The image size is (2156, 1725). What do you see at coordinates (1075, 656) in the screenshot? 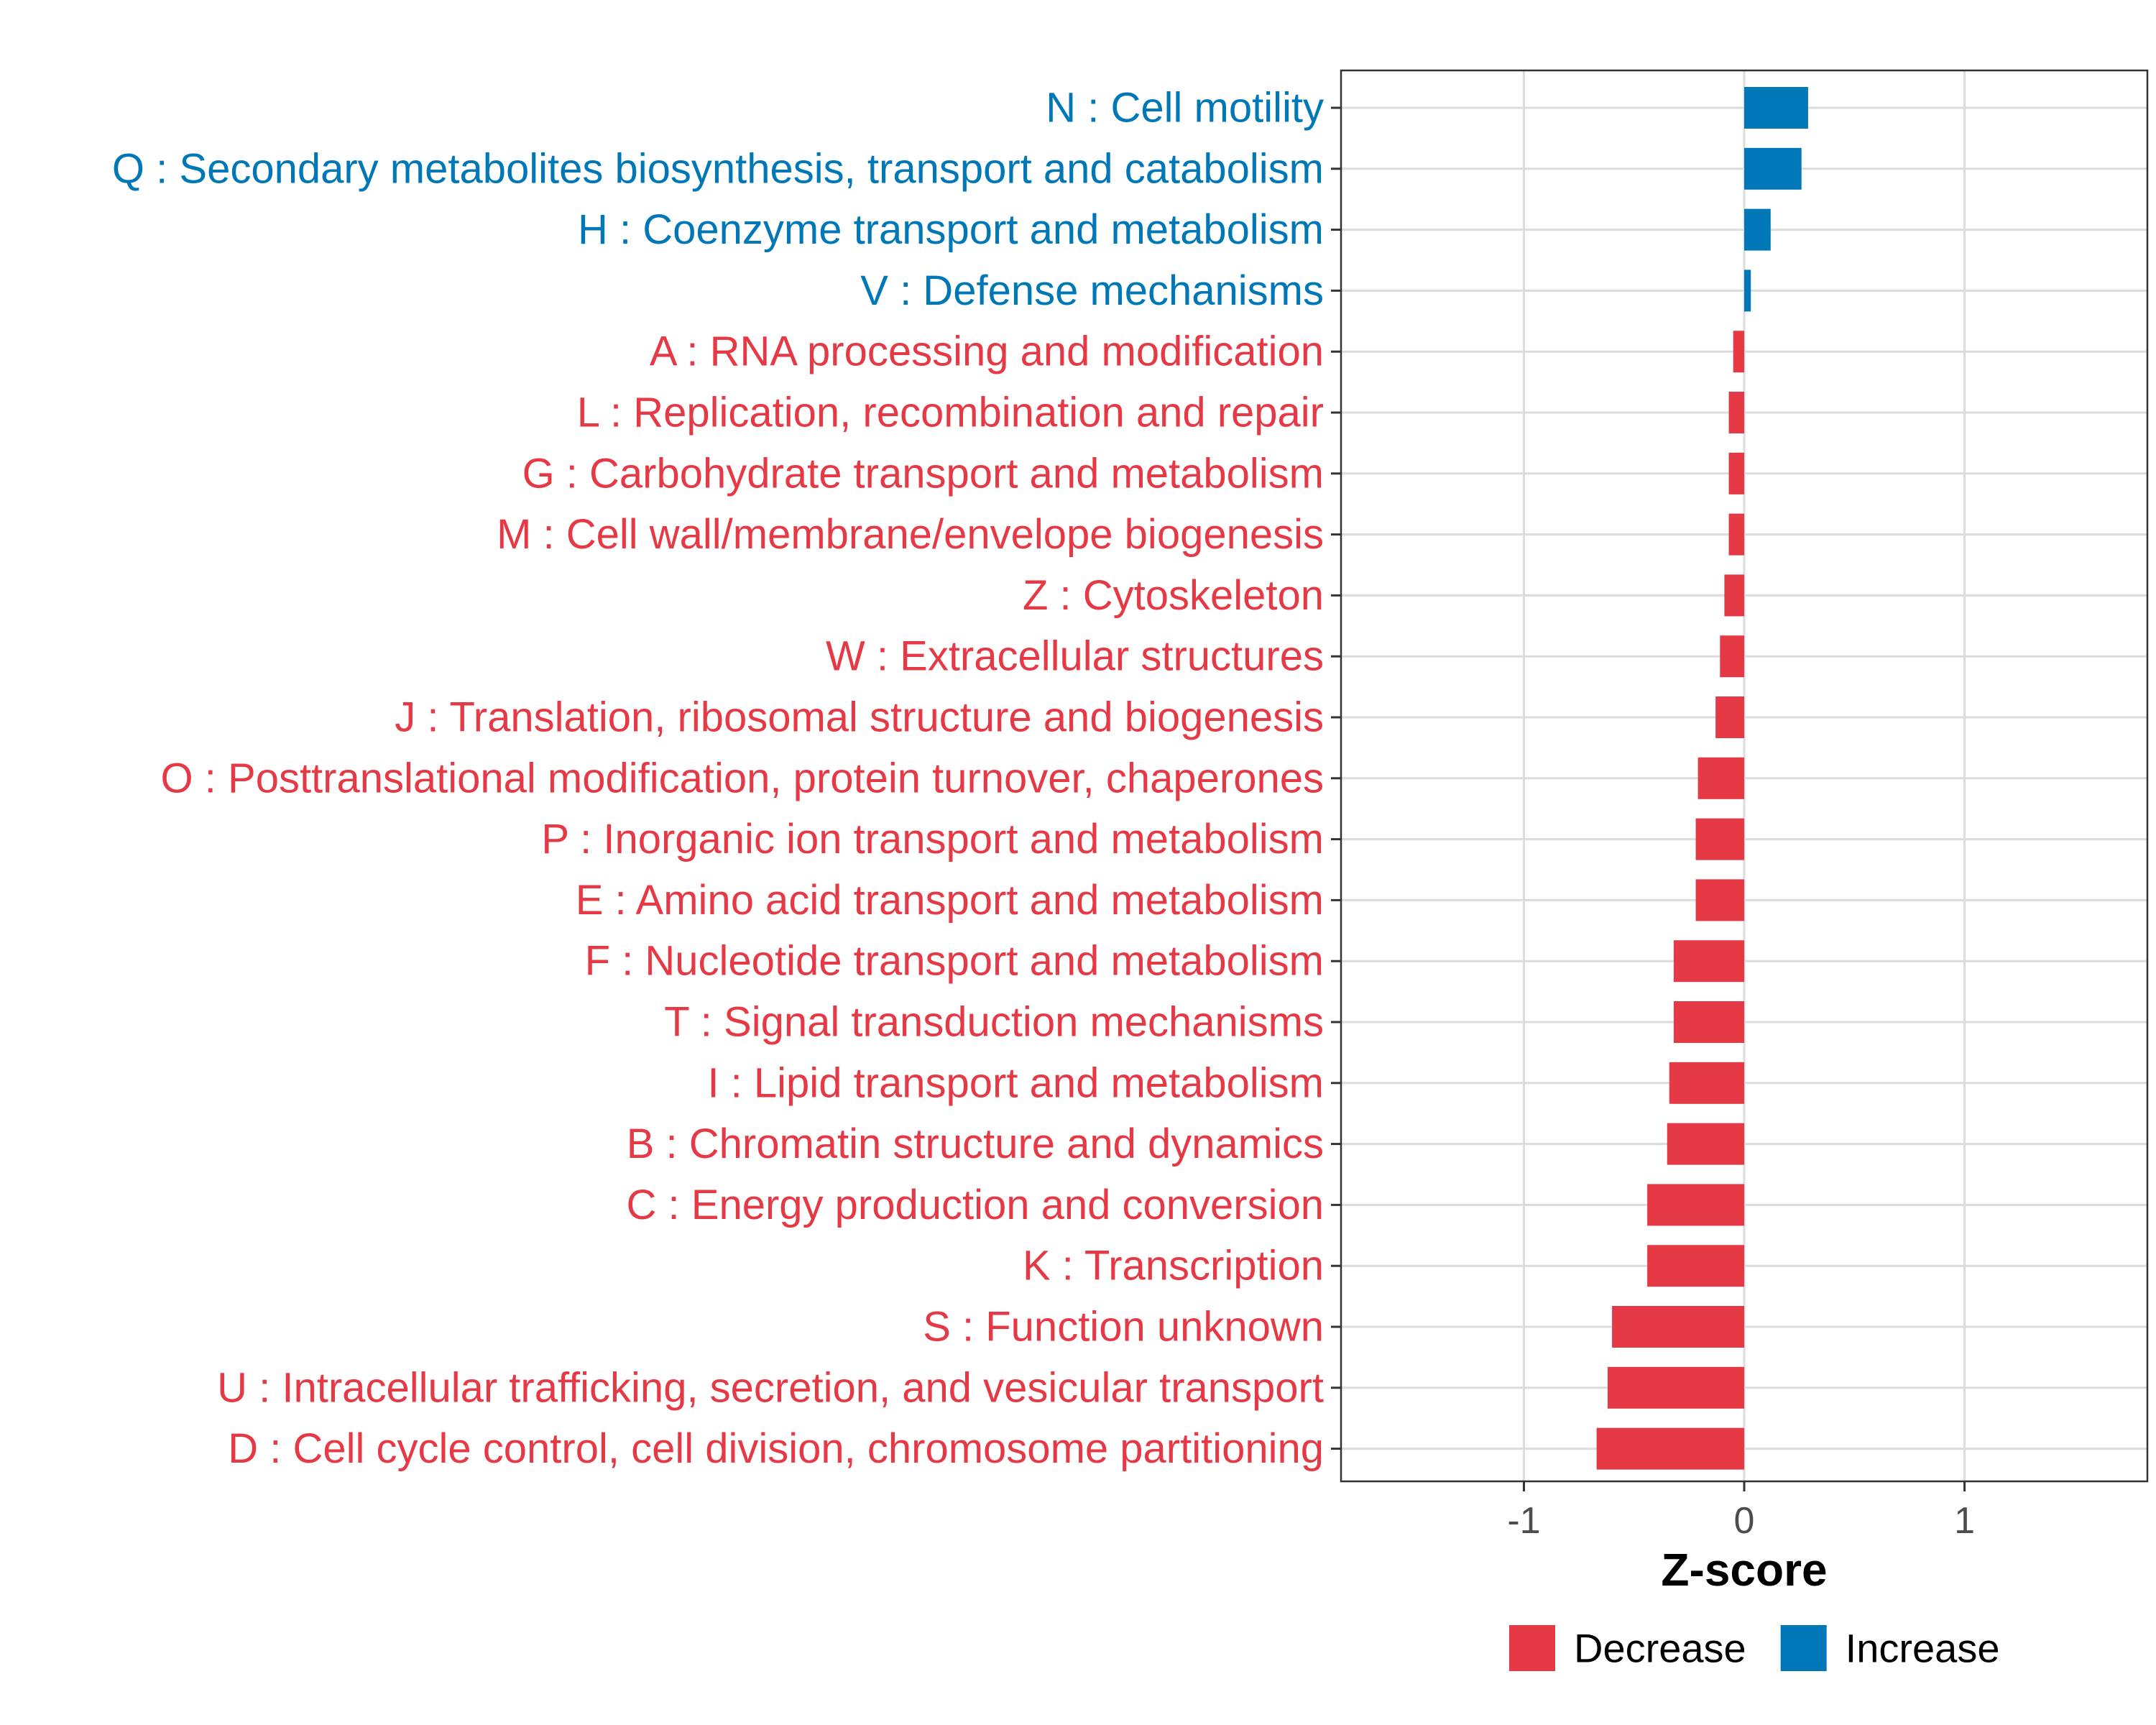
I see `category-label: W : Extracellular structures` at bounding box center [1075, 656].